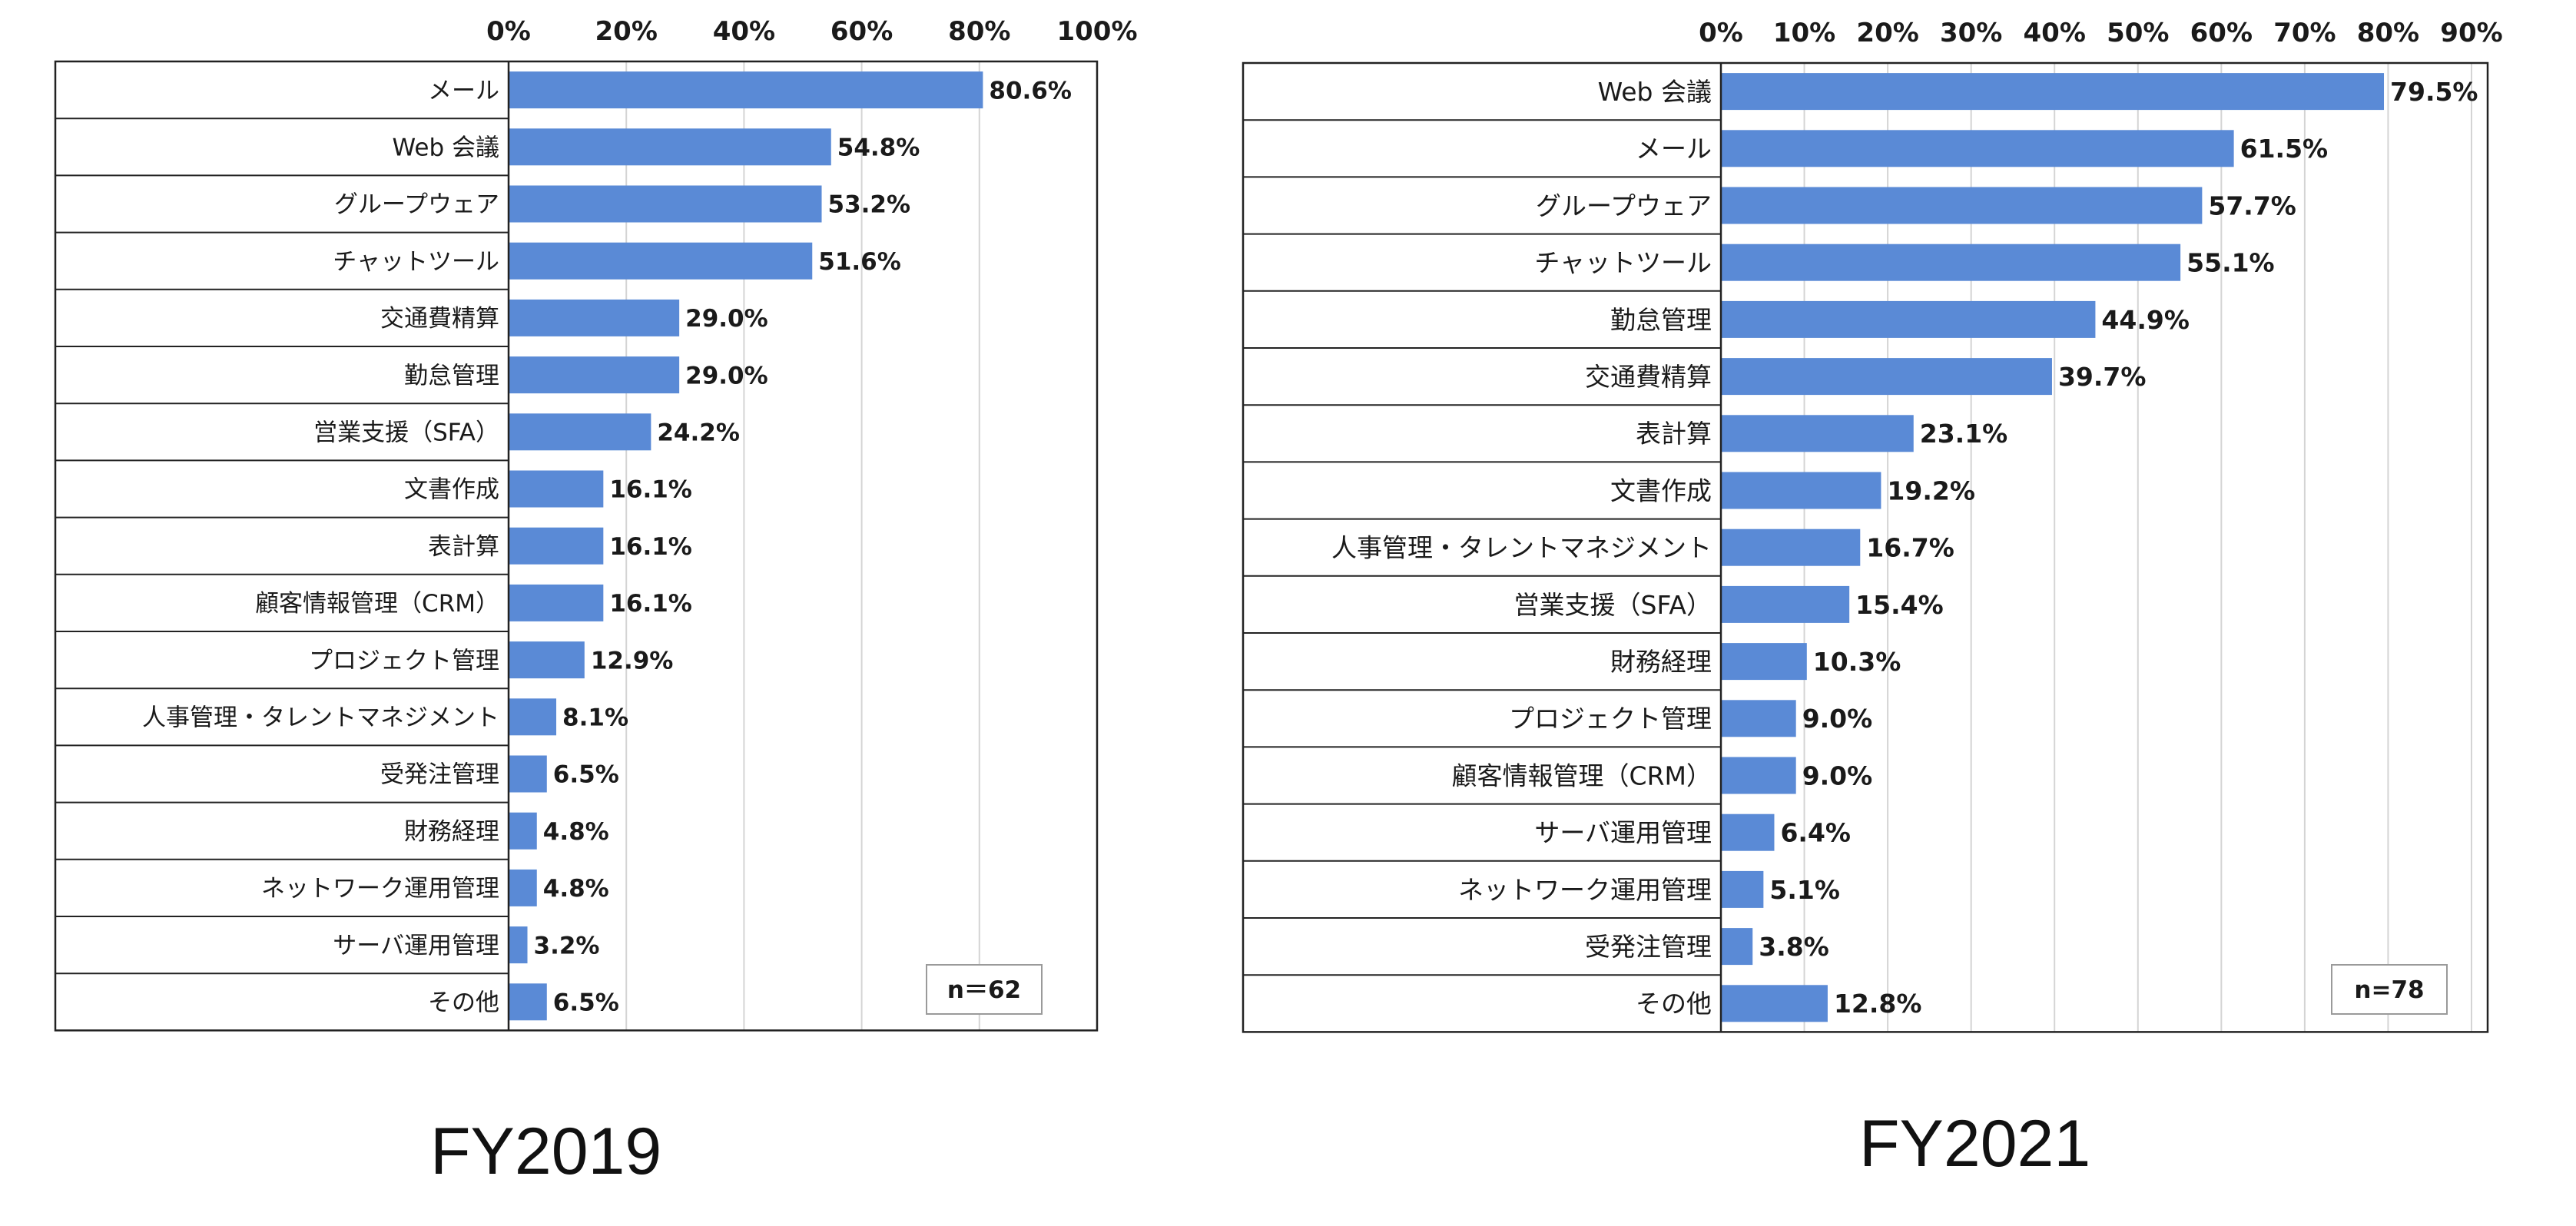  Describe the element at coordinates (416, 262) in the screenshot. I see `category-label: チャットツール` at that location.